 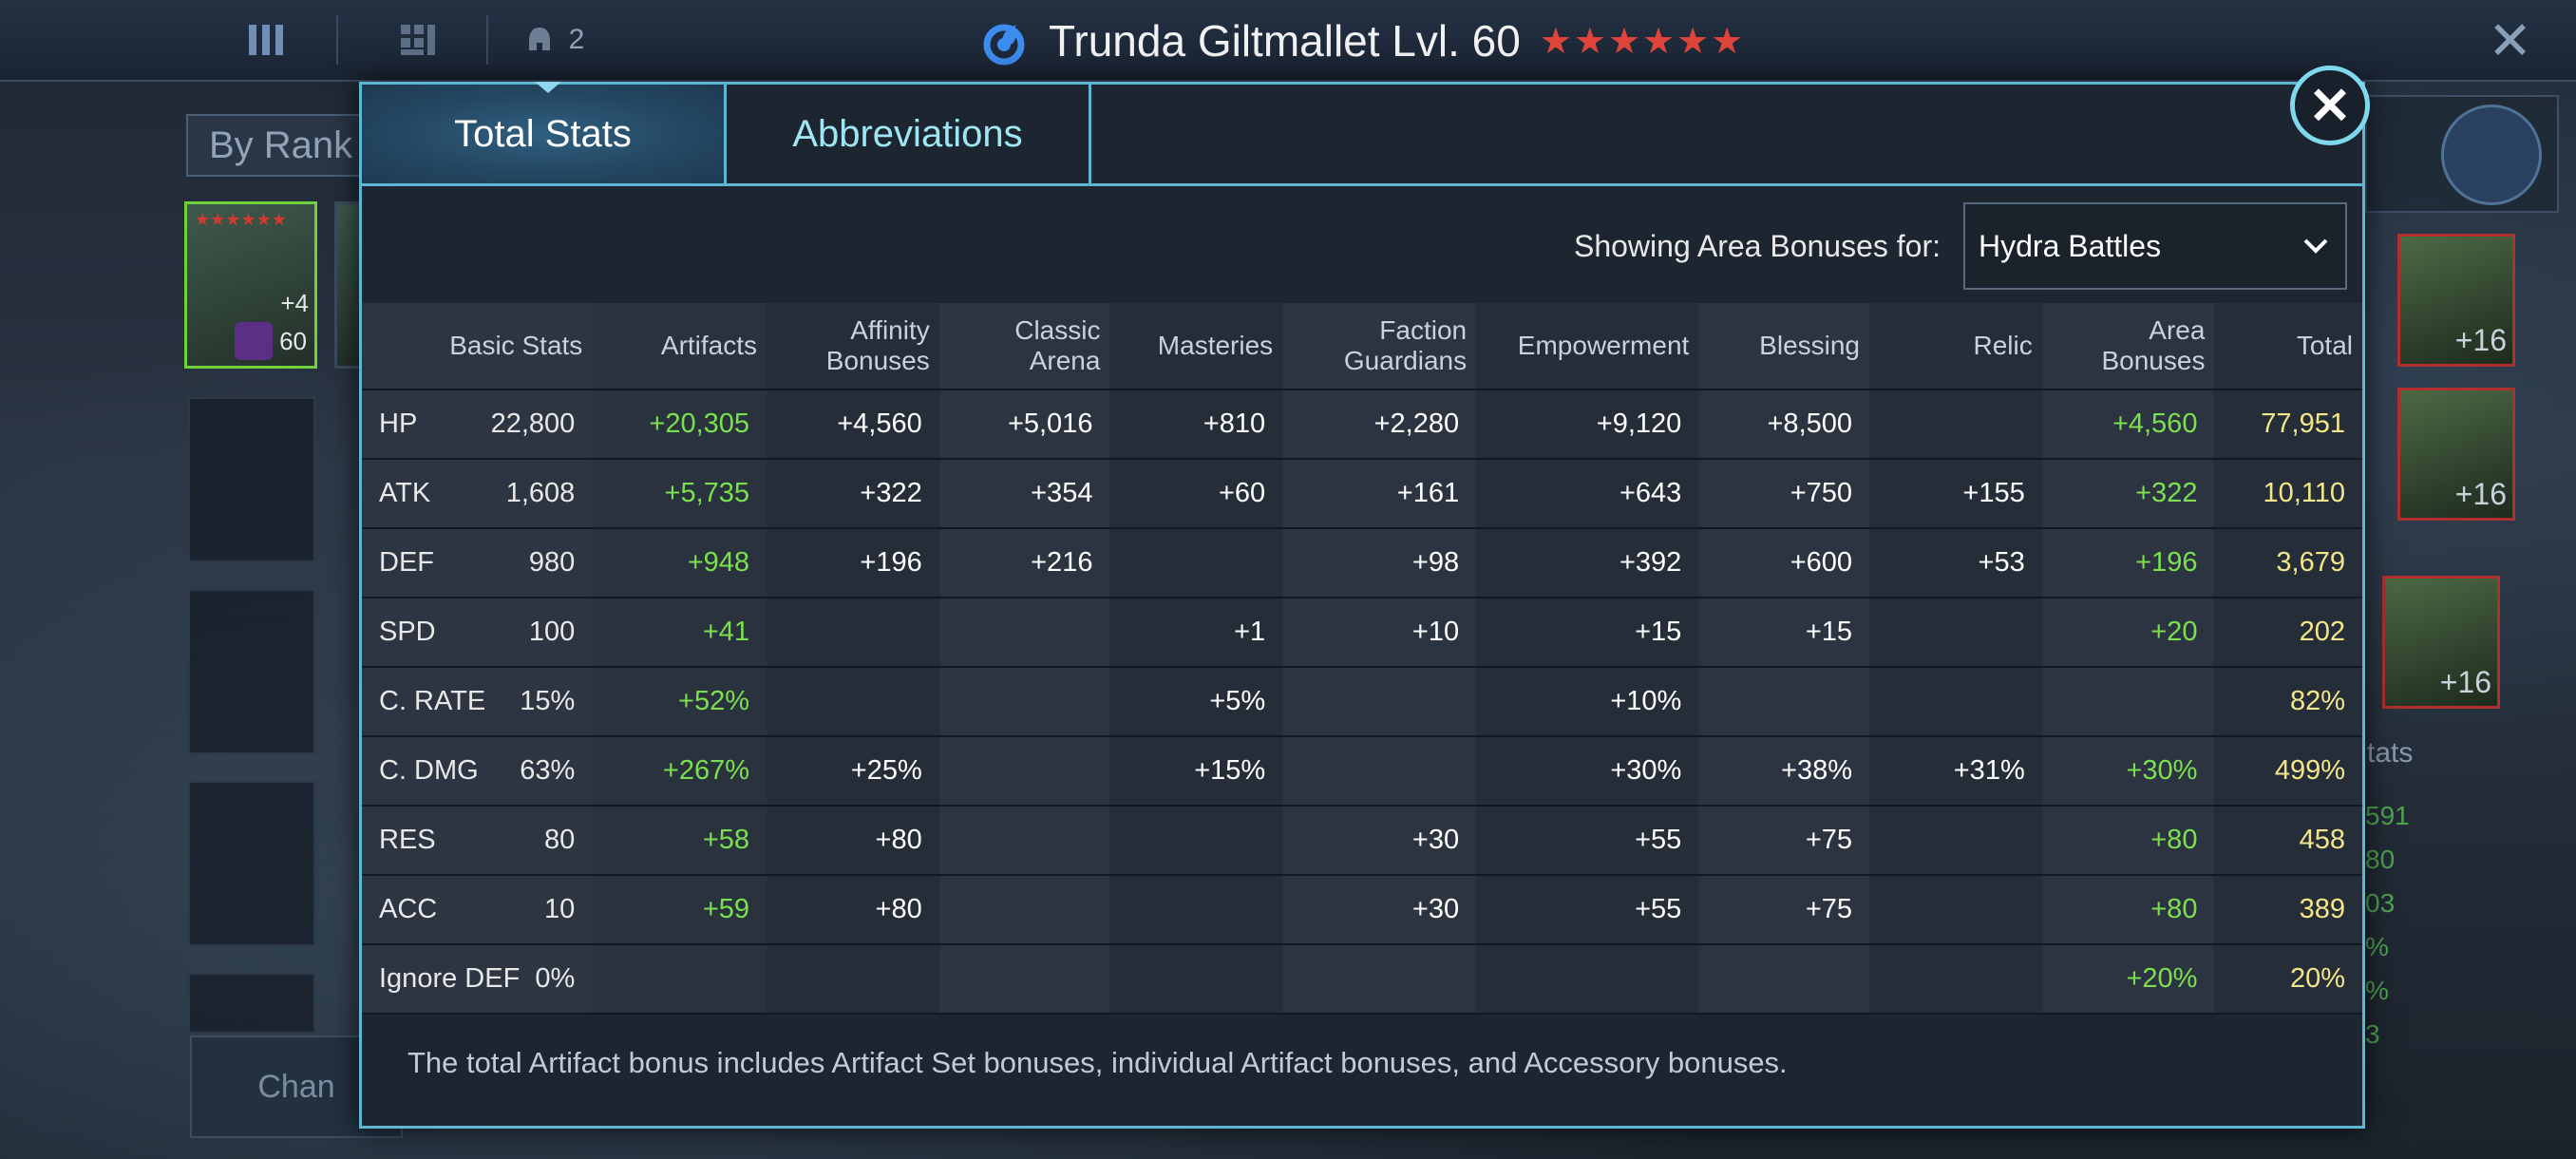 I want to click on faction-cell: +2,280, so click(x=1379, y=425).